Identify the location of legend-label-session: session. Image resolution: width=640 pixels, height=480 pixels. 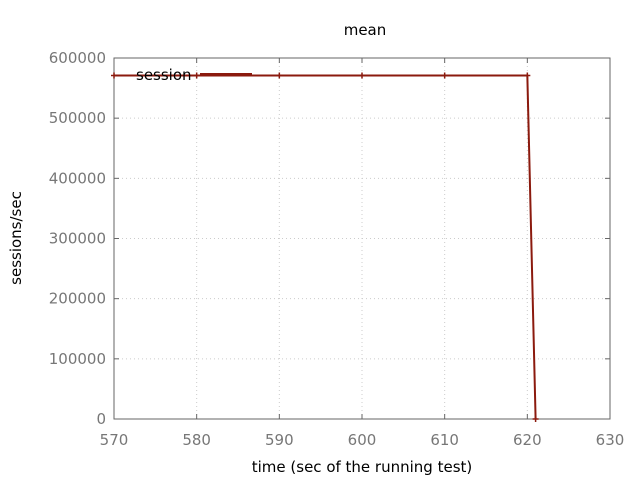
(164, 75).